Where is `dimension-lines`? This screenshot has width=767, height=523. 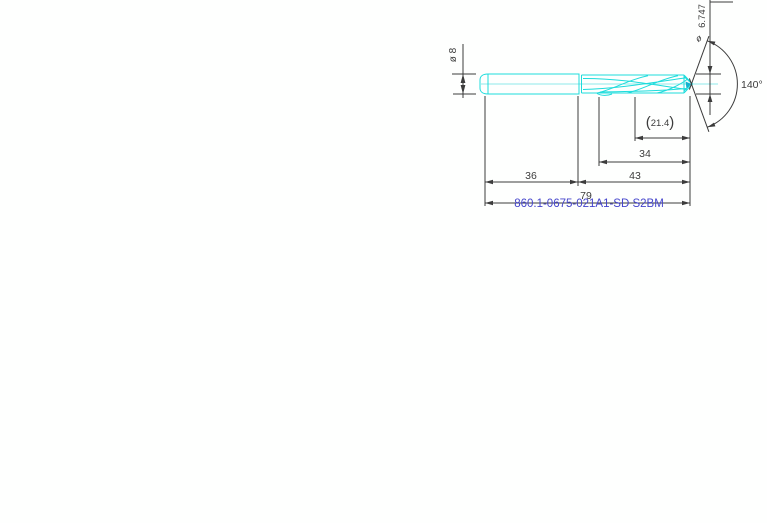 dimension-lines is located at coordinates (595, 103).